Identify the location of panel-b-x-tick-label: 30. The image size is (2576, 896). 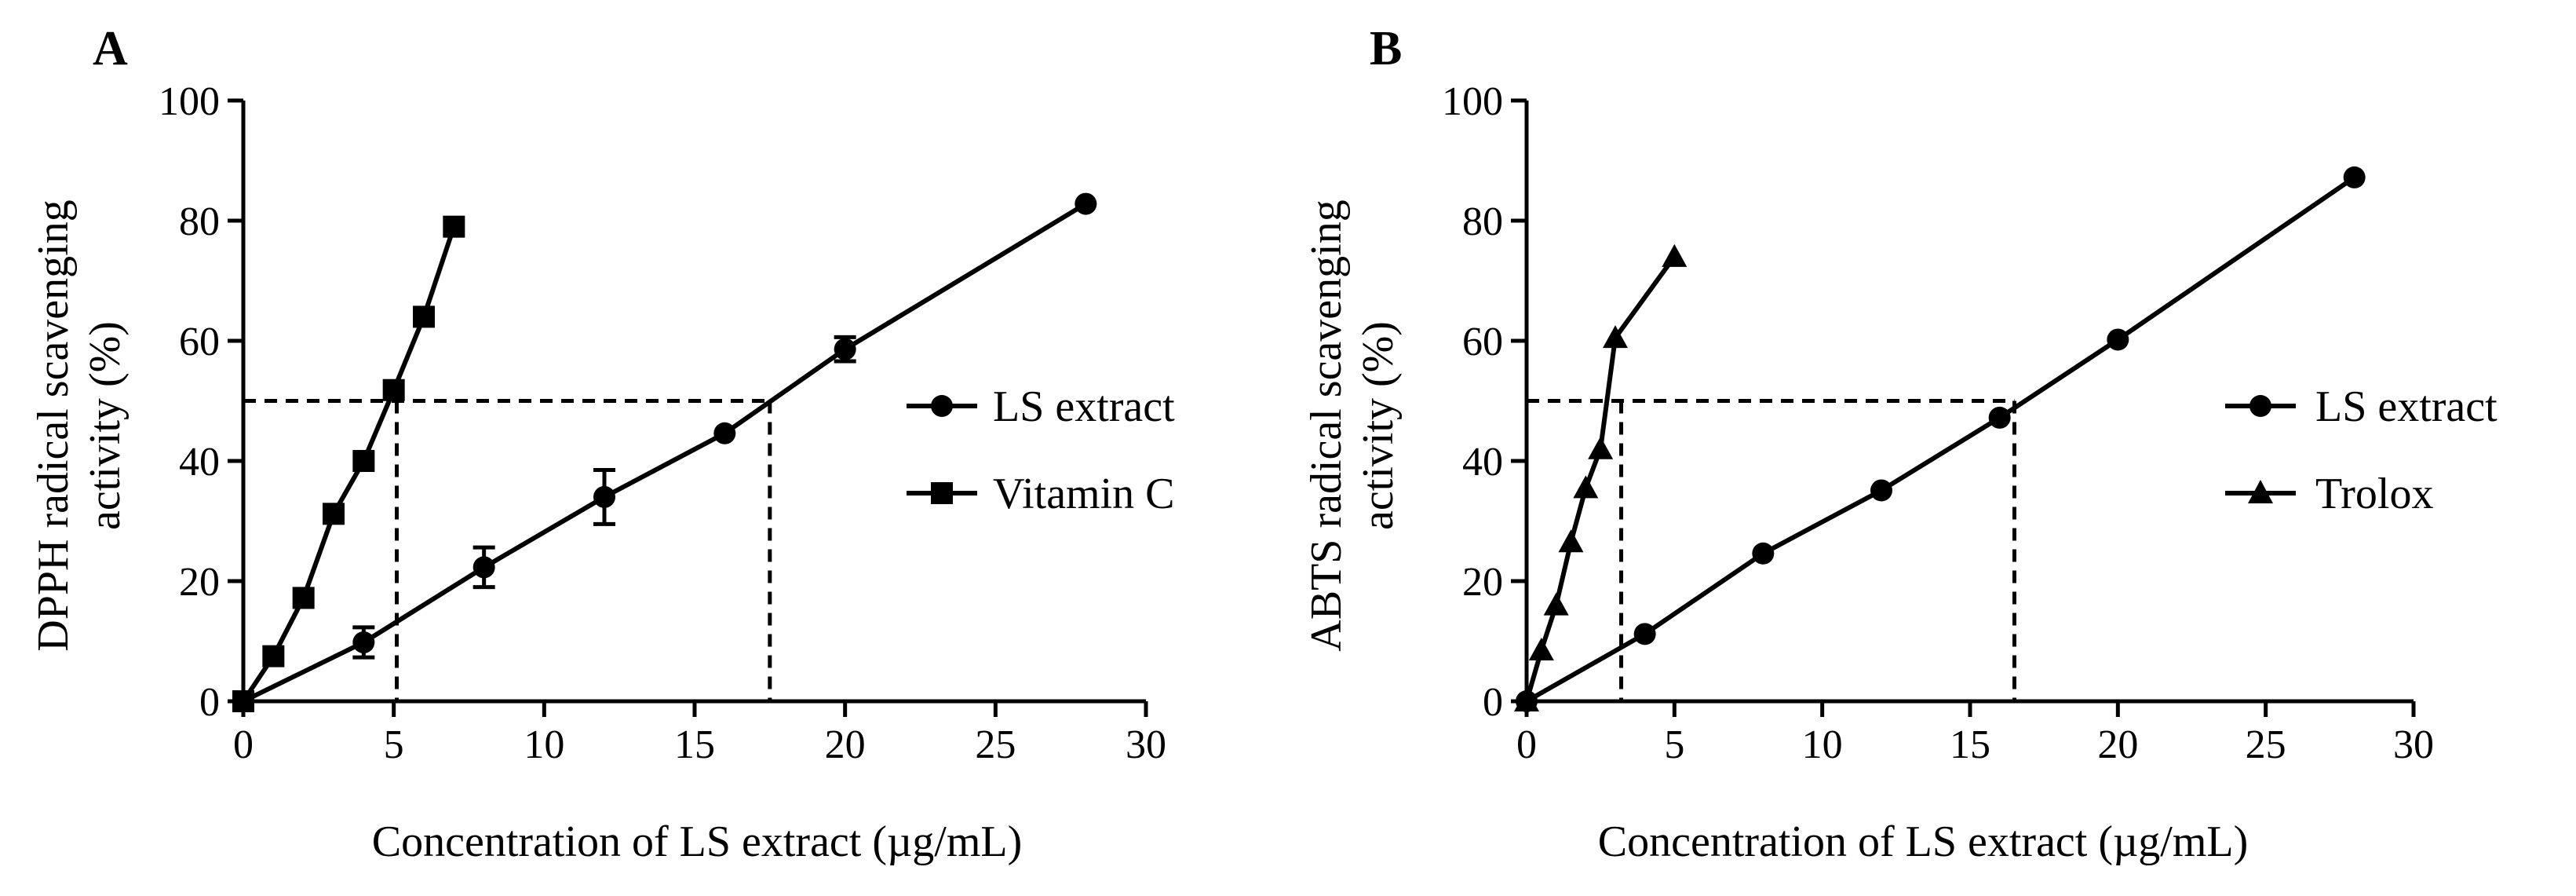
(2413, 744).